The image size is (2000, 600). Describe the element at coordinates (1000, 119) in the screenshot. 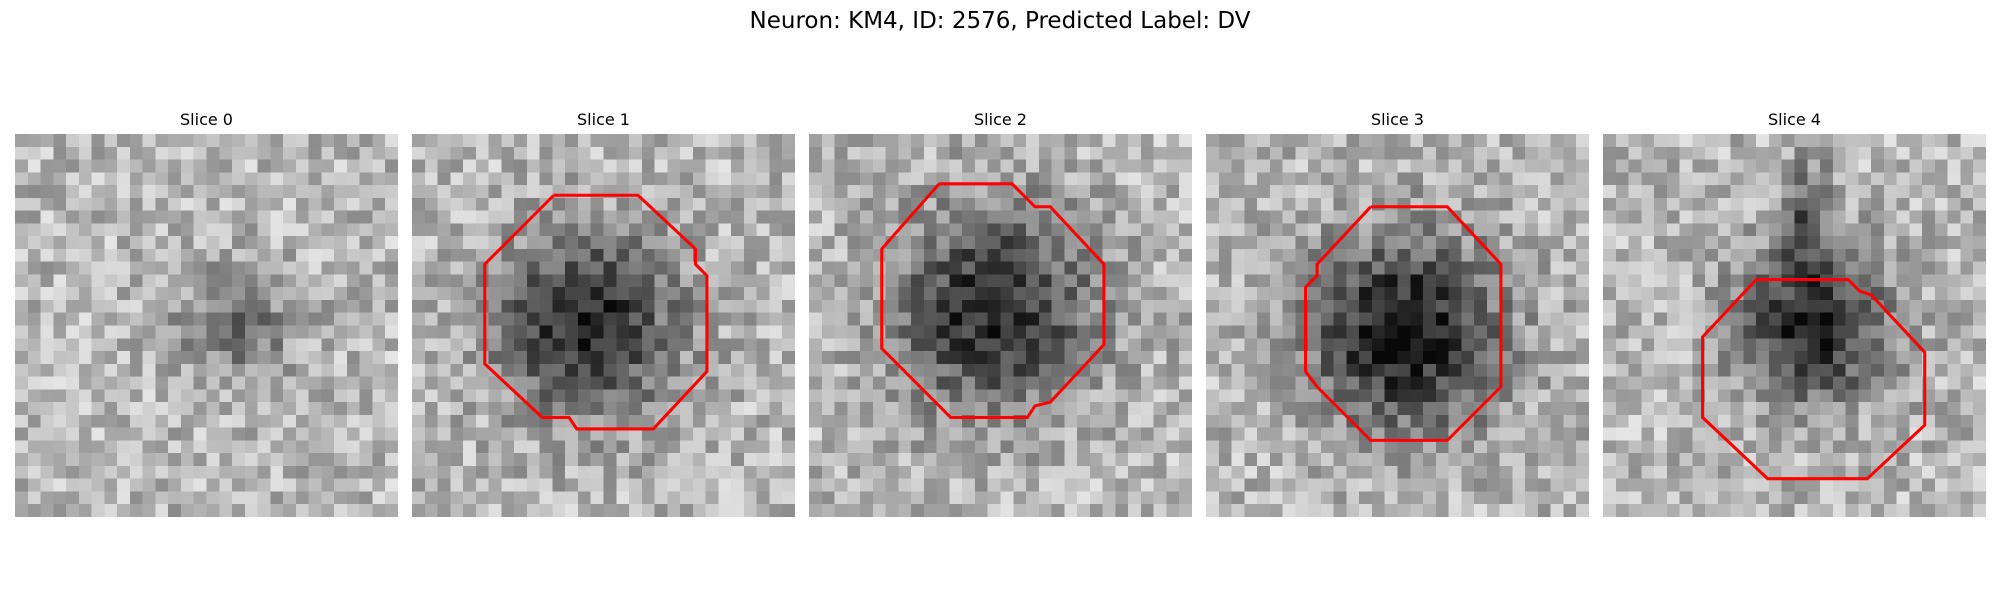

I see `slice-title-2: Slice 2` at that location.